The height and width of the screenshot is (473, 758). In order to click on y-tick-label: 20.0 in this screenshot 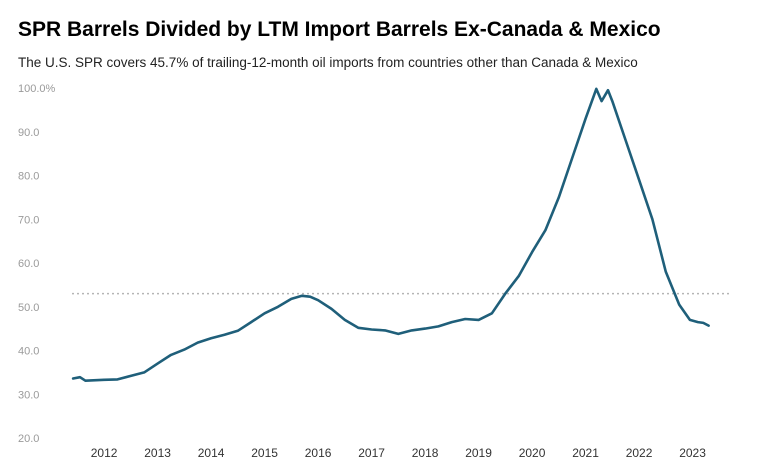, I will do `click(28, 439)`.